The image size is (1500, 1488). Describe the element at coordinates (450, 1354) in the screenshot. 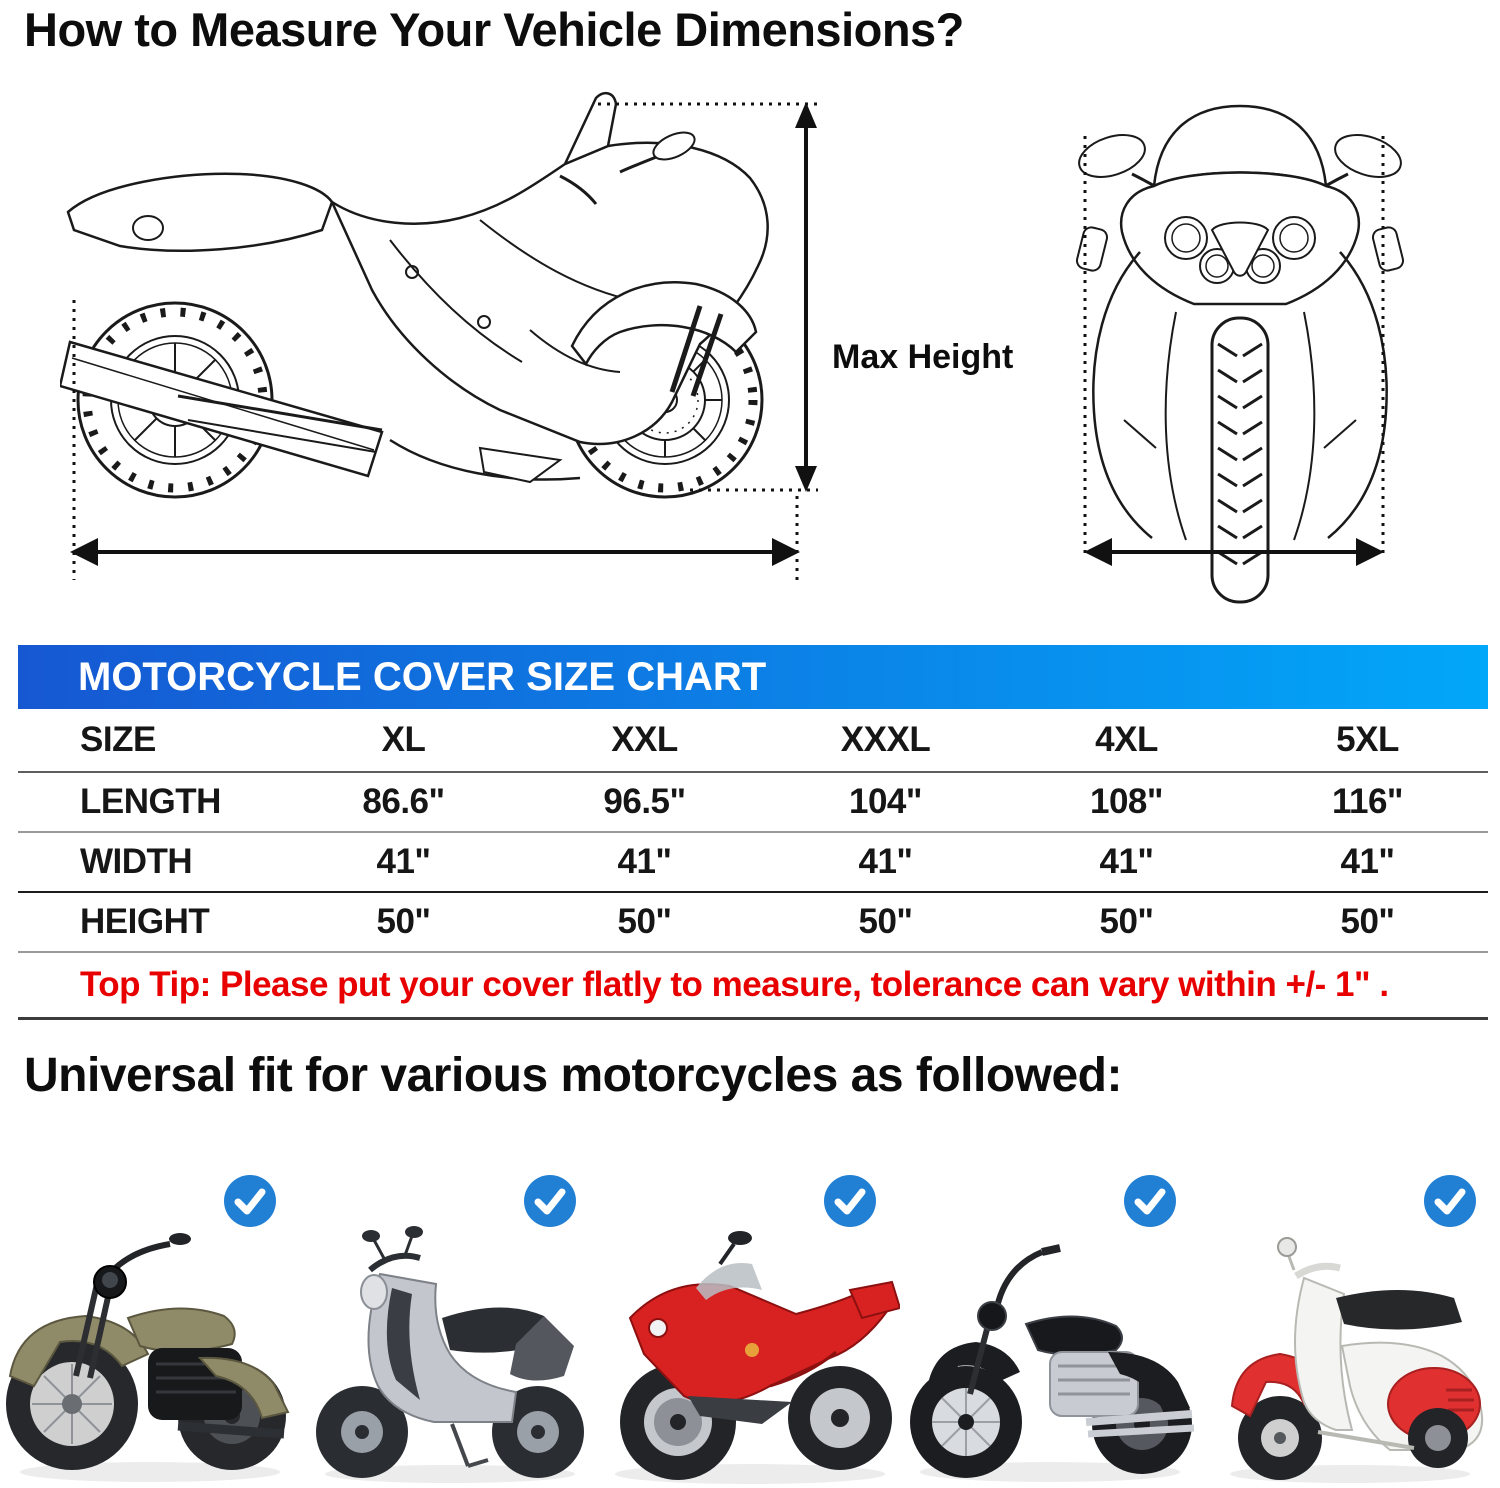

I see `modern-scooter-photo` at that location.